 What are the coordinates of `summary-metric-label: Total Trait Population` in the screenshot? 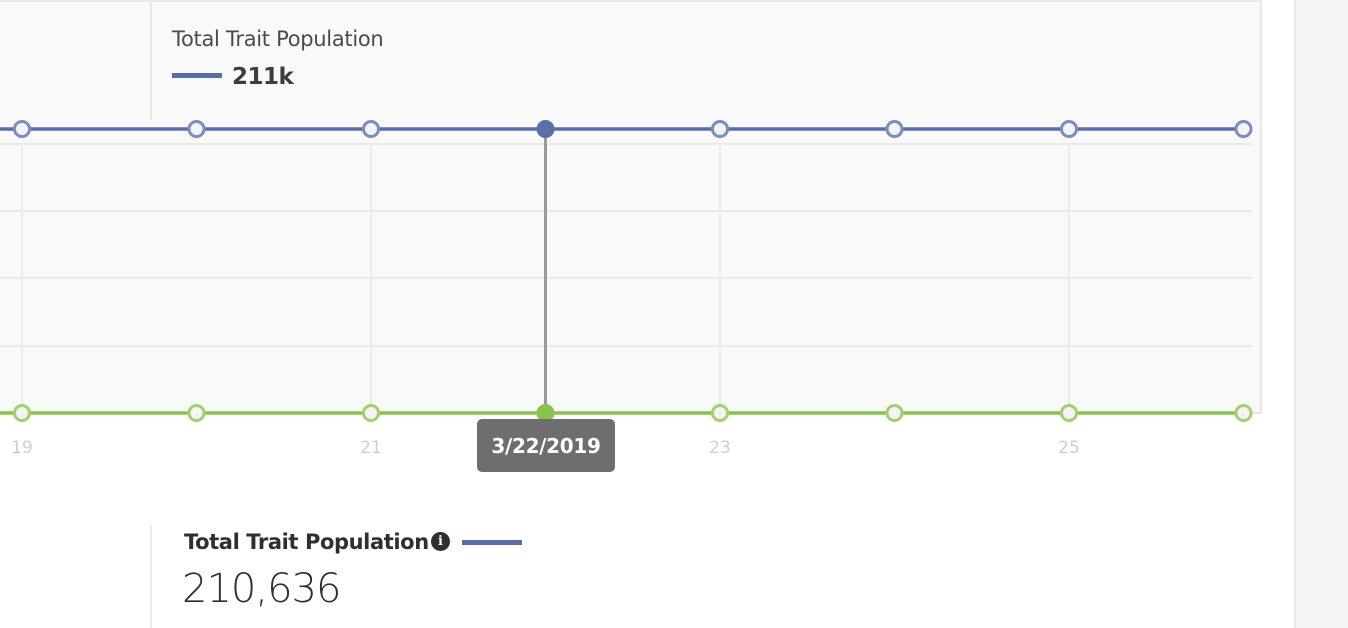 It's located at (306, 542).